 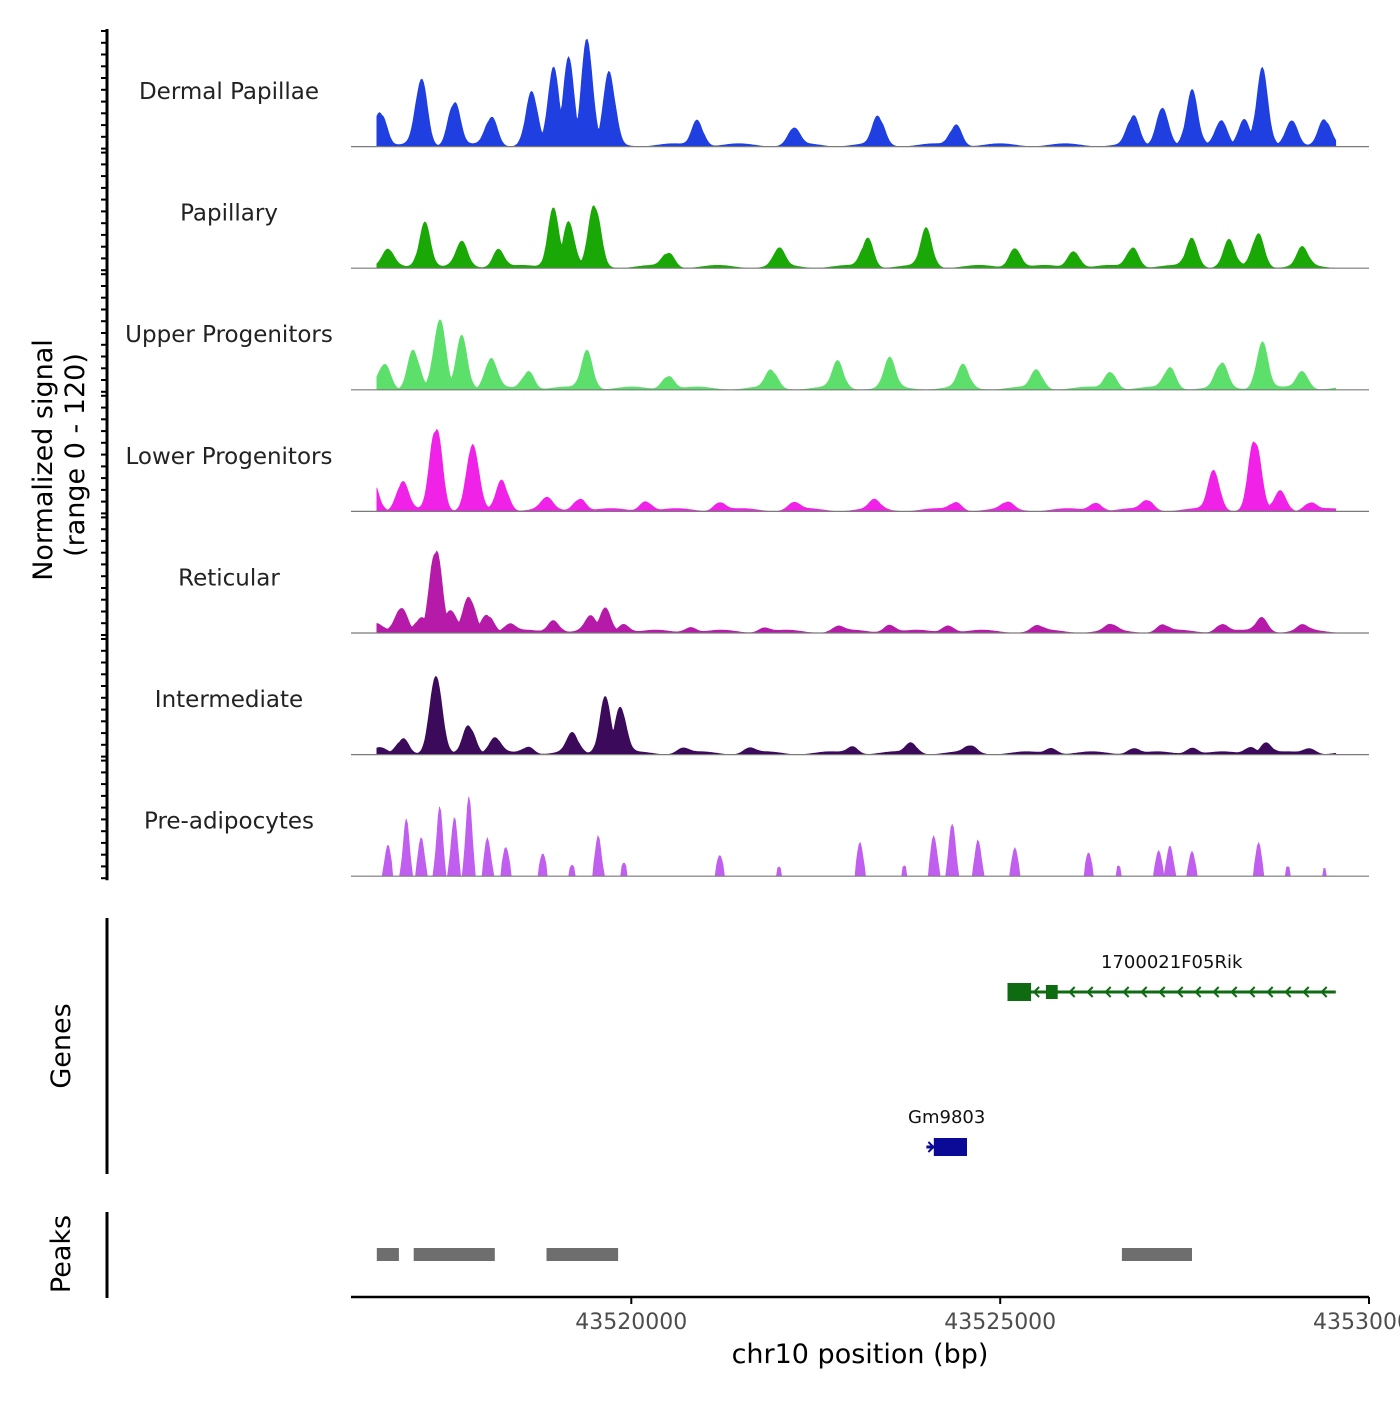 What do you see at coordinates (1122, 1054) in the screenshot?
I see `gene-annotations: 1700021F05Rik Gm9803` at bounding box center [1122, 1054].